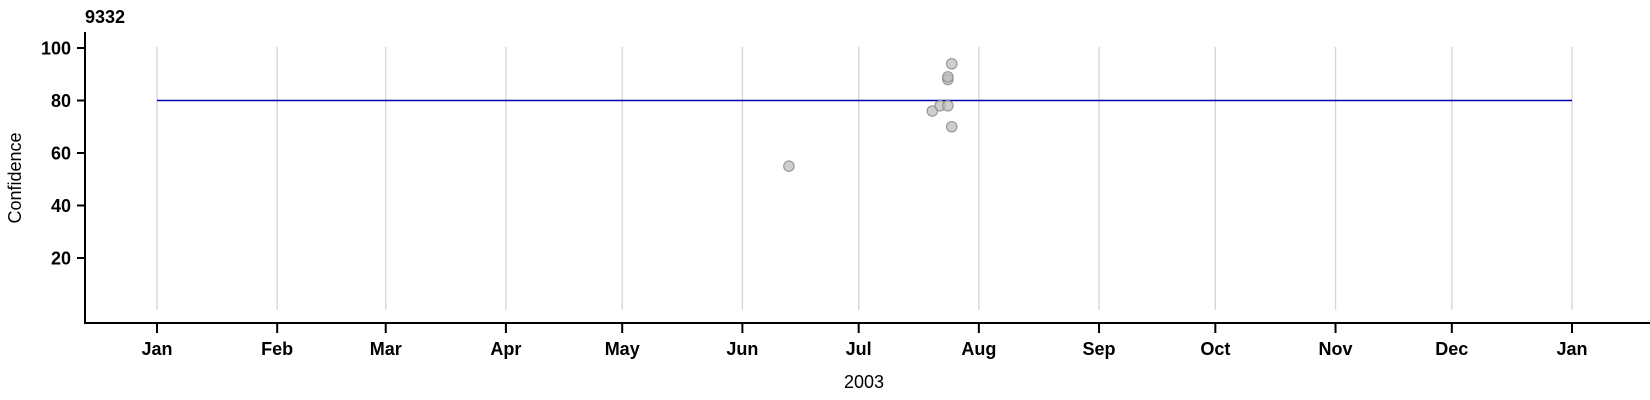 Image resolution: width=1650 pixels, height=400 pixels. I want to click on x-axis-label: 2003, so click(864, 382).